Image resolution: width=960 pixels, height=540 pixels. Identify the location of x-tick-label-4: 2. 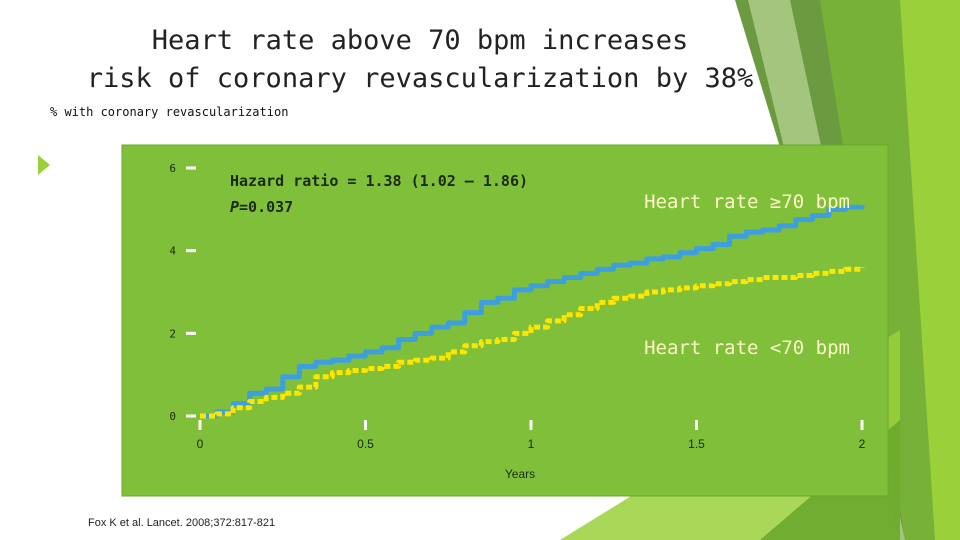
(862, 444).